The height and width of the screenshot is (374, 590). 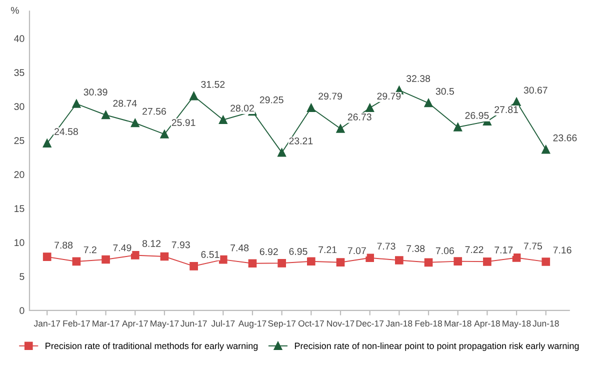 I want to click on x-tick-label: Aug-17, so click(x=252, y=324).